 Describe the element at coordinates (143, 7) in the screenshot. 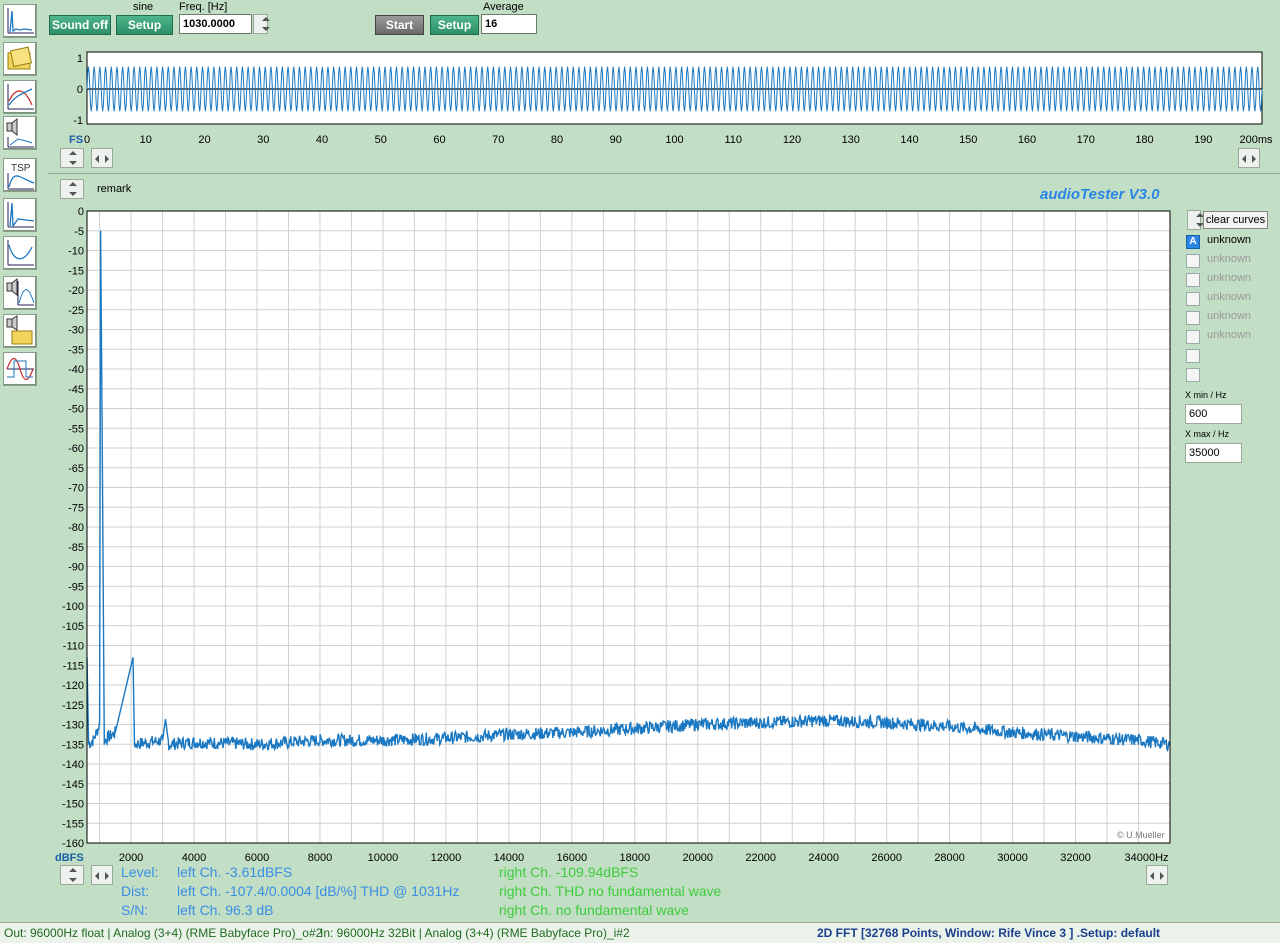

I see `signal-type-label: sine` at that location.